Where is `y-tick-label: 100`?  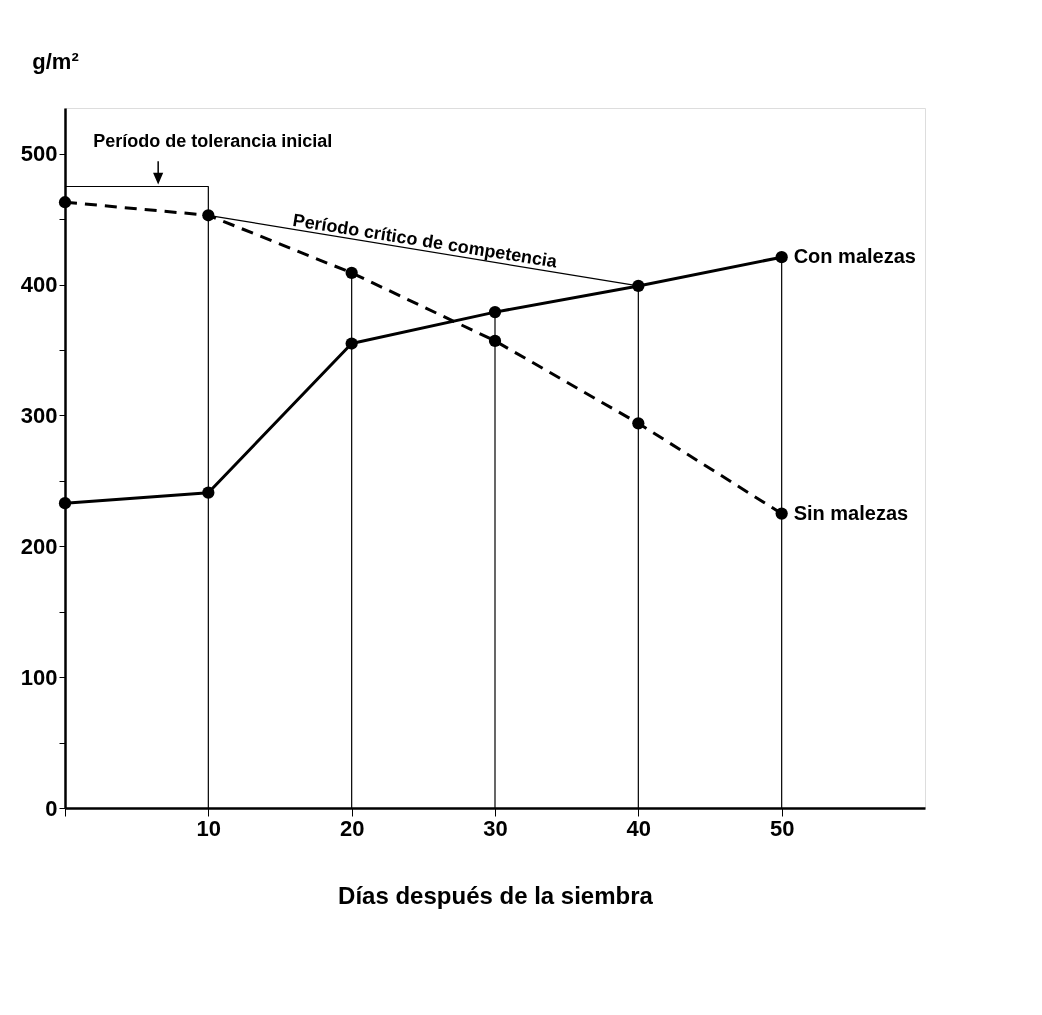
y-tick-label: 100 is located at coordinates (39, 677).